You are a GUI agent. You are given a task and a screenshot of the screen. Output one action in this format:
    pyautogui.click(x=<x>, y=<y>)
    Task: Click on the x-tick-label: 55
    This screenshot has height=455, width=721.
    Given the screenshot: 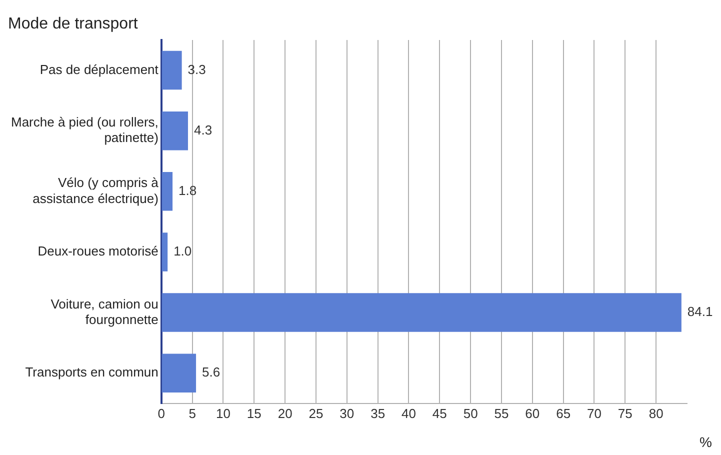 What is the action you would take?
    pyautogui.click(x=501, y=413)
    